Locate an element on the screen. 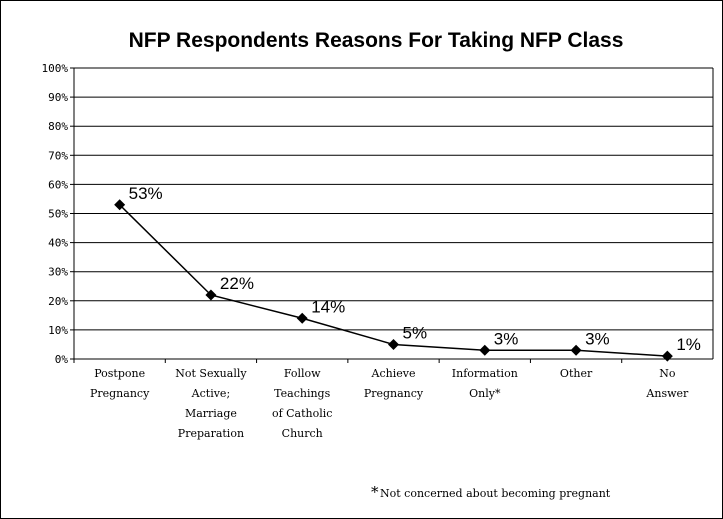 The image size is (723, 519). footnote-star: * is located at coordinates (375, 492).